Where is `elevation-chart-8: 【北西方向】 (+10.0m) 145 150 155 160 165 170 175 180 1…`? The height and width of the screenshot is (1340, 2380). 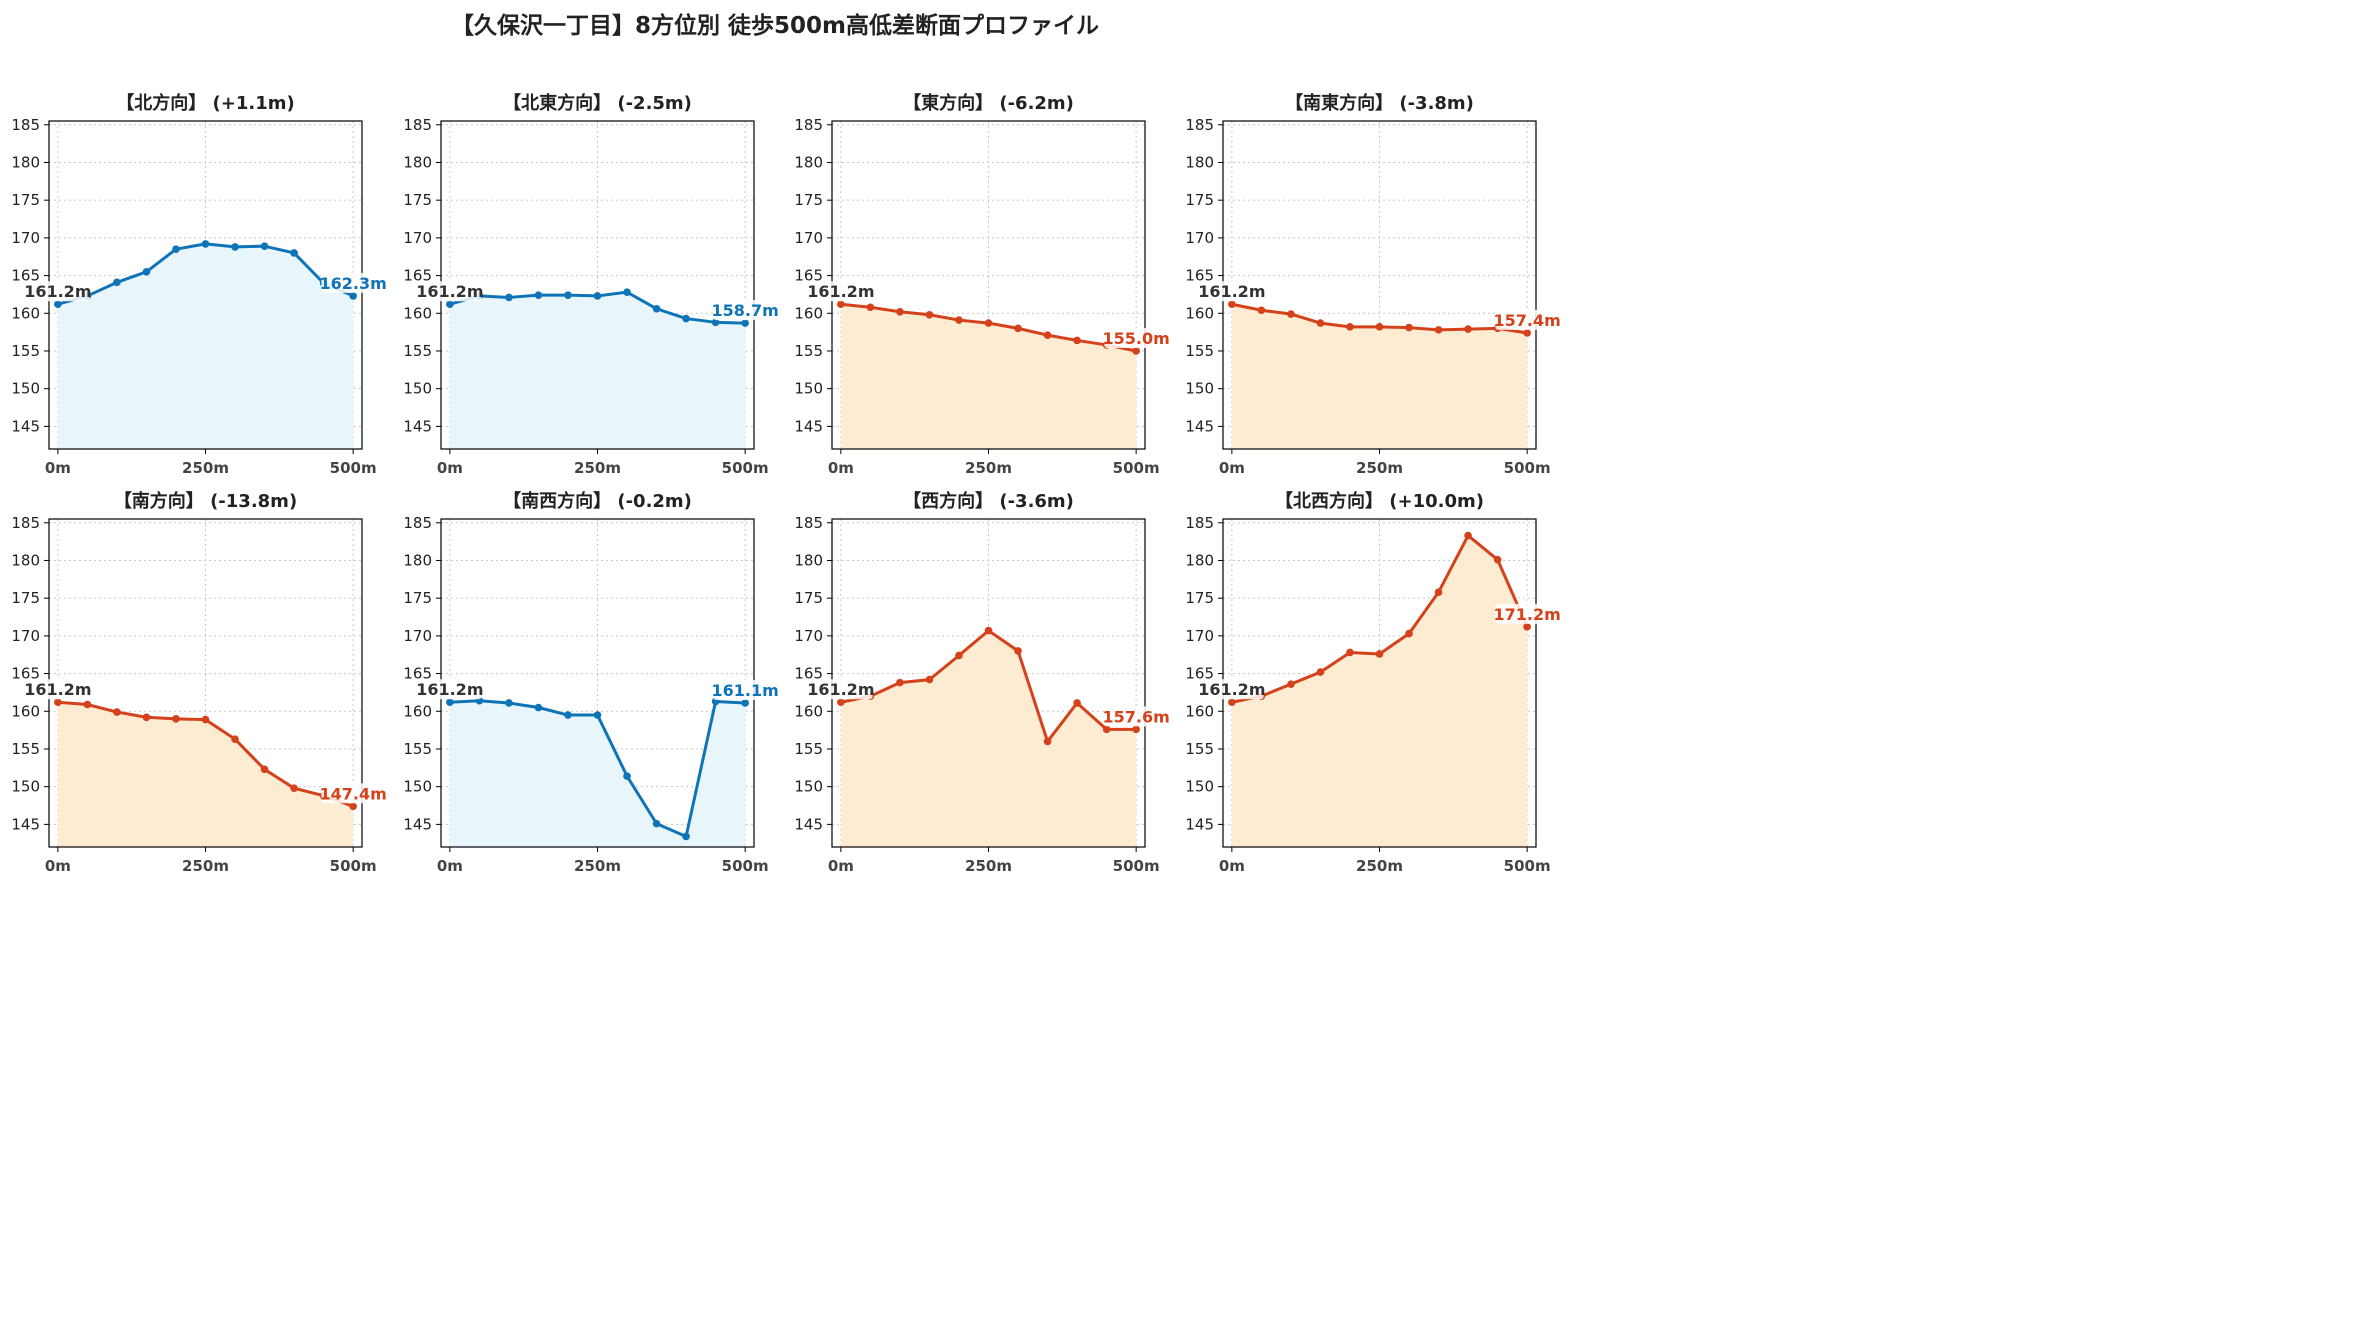 elevation-chart-8: 【北西方向】 (+10.0m) 145 150 155 160 165 170 175 180 1… is located at coordinates (1372, 682).